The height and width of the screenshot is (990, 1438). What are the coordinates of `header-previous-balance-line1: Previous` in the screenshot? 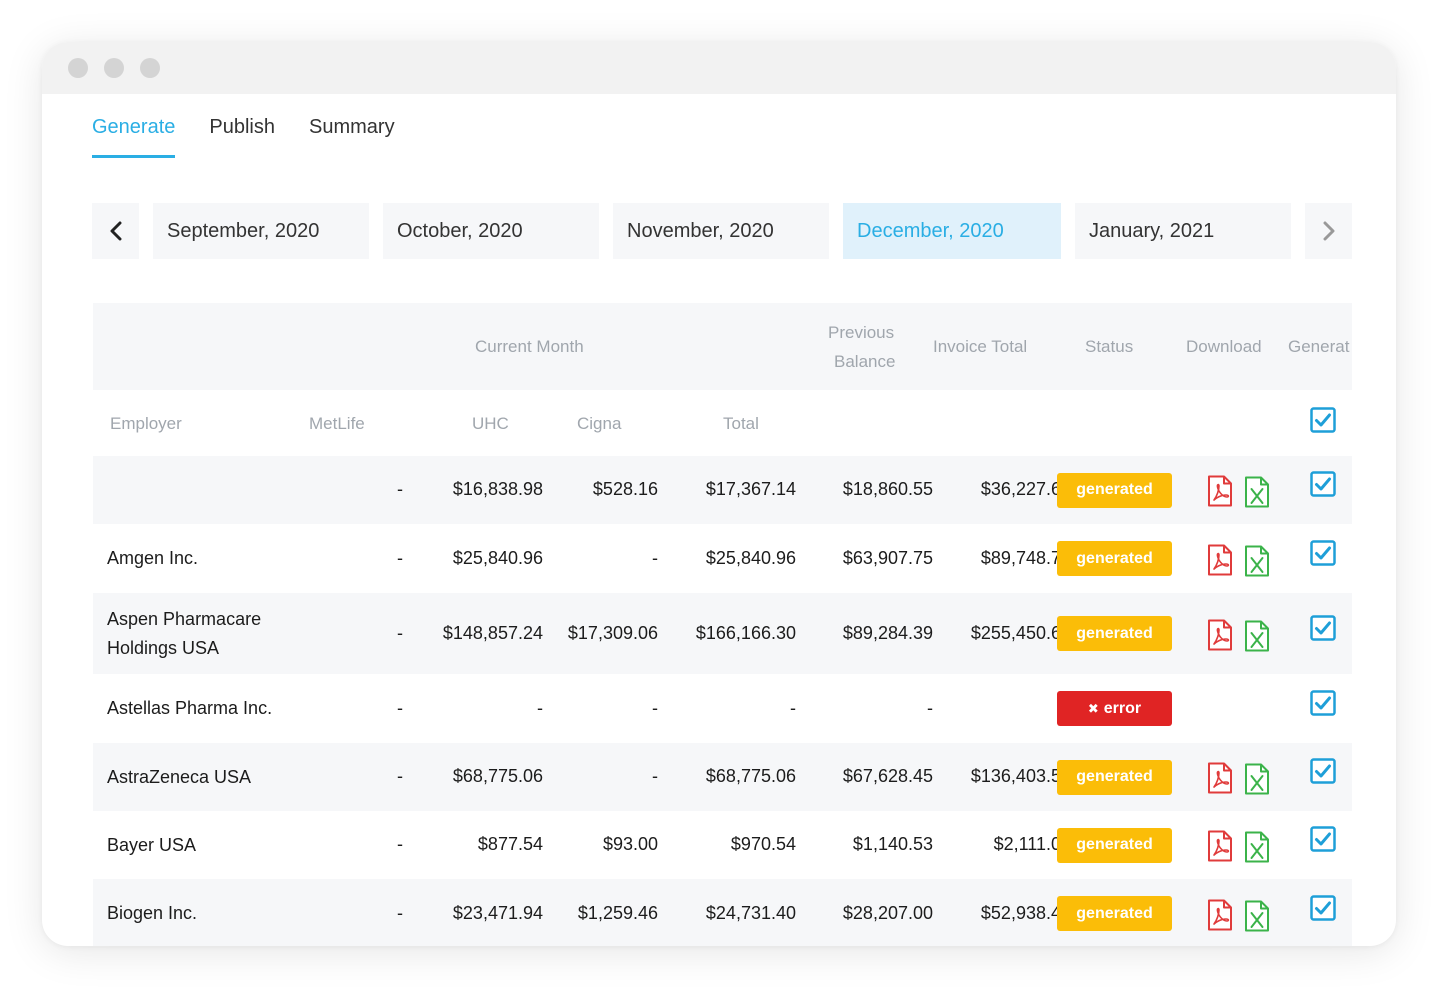 It's located at (861, 332).